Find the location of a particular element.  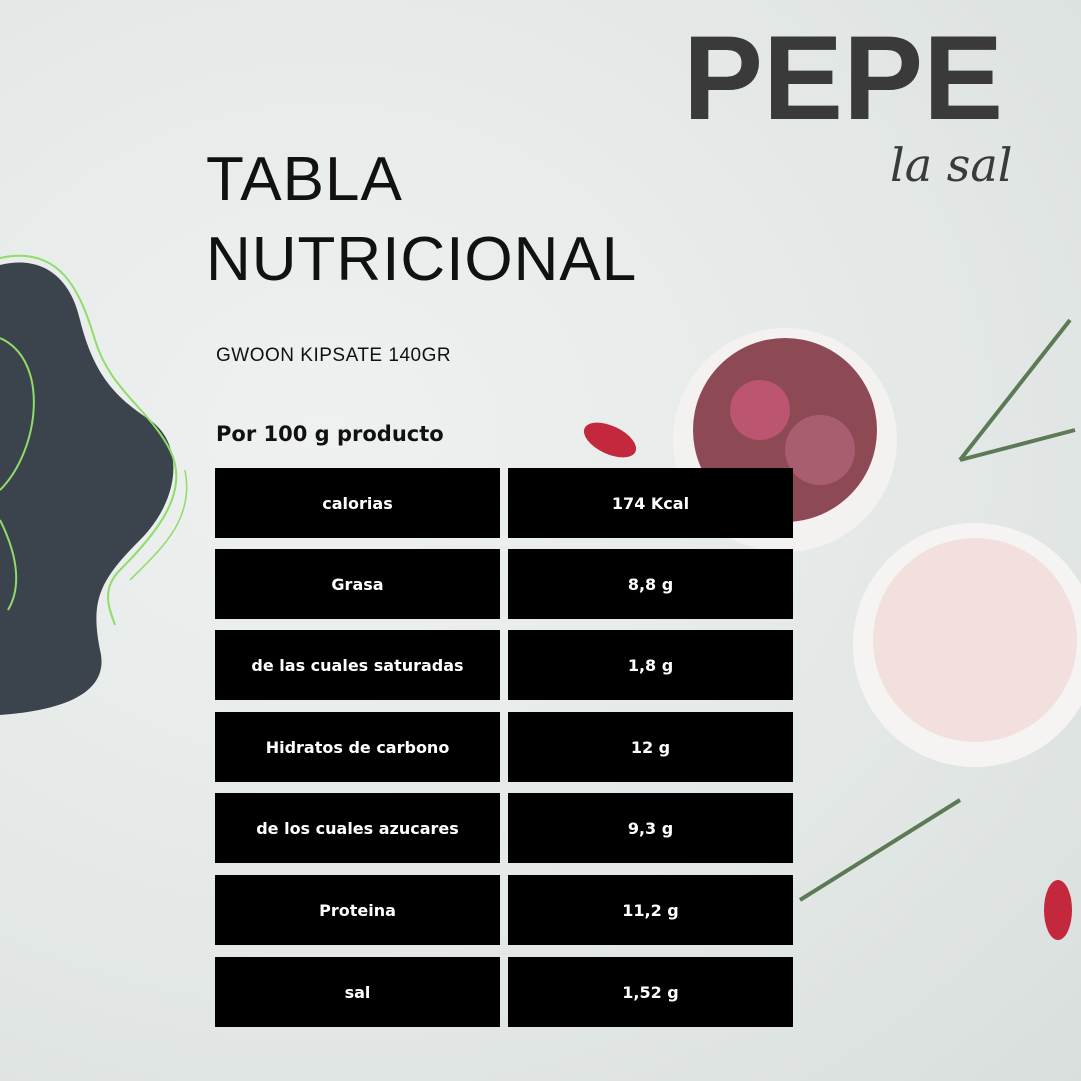

nutrient-label: de las cuales saturadas is located at coordinates (357, 665).